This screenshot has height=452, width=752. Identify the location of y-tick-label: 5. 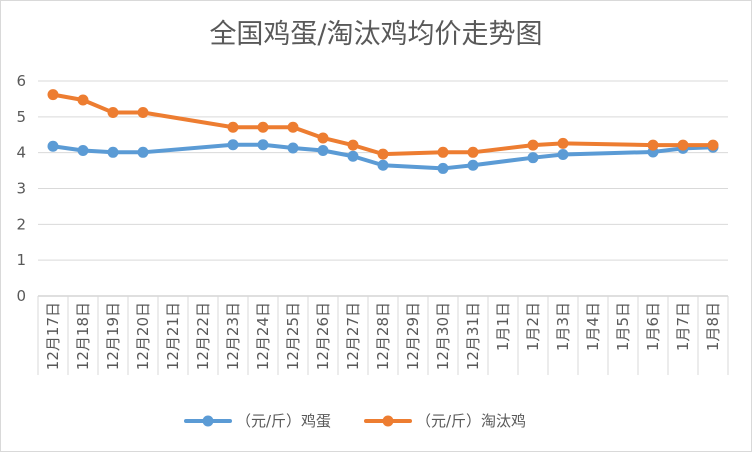
(21, 117).